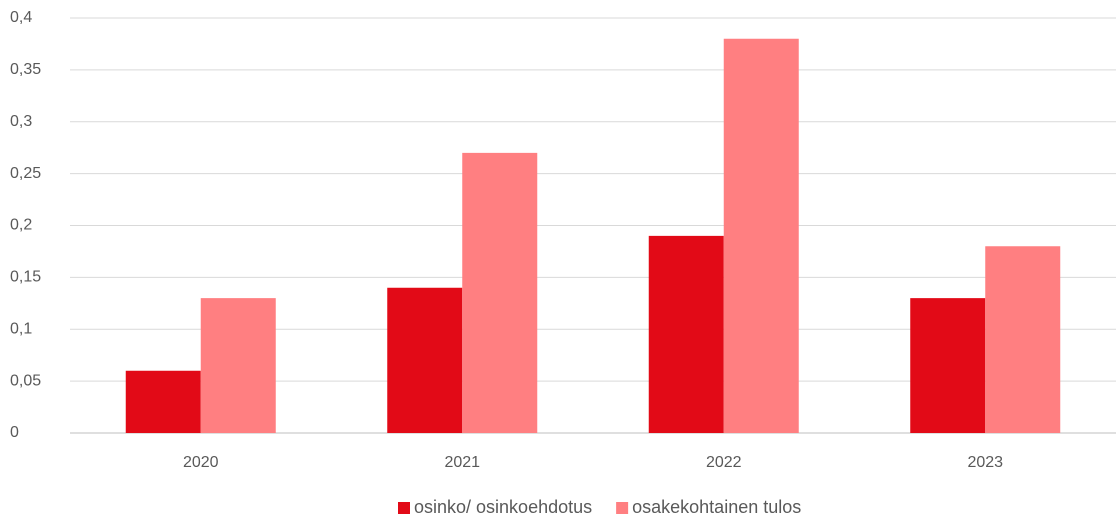 This screenshot has width=1116, height=526. What do you see at coordinates (25, 380) in the screenshot?
I see `y-tick-label: 0,05` at bounding box center [25, 380].